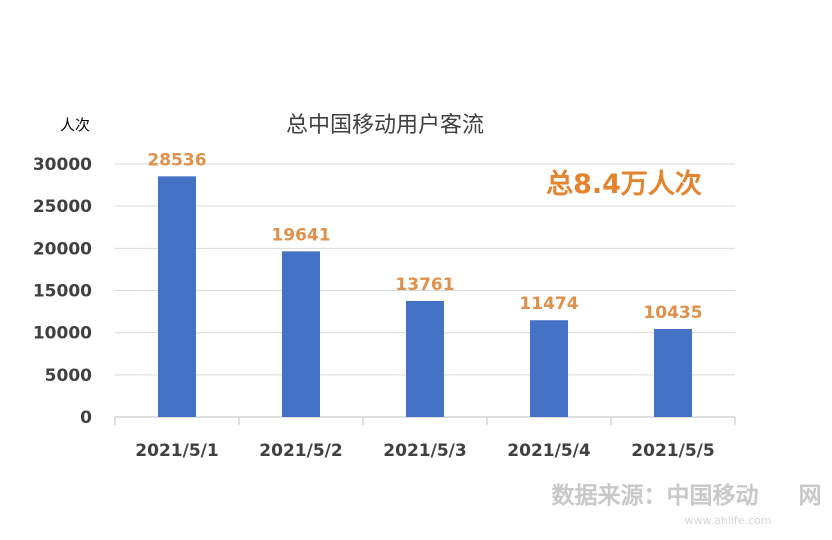  Describe the element at coordinates (62, 207) in the screenshot. I see `y-tick-label: 25000` at that location.